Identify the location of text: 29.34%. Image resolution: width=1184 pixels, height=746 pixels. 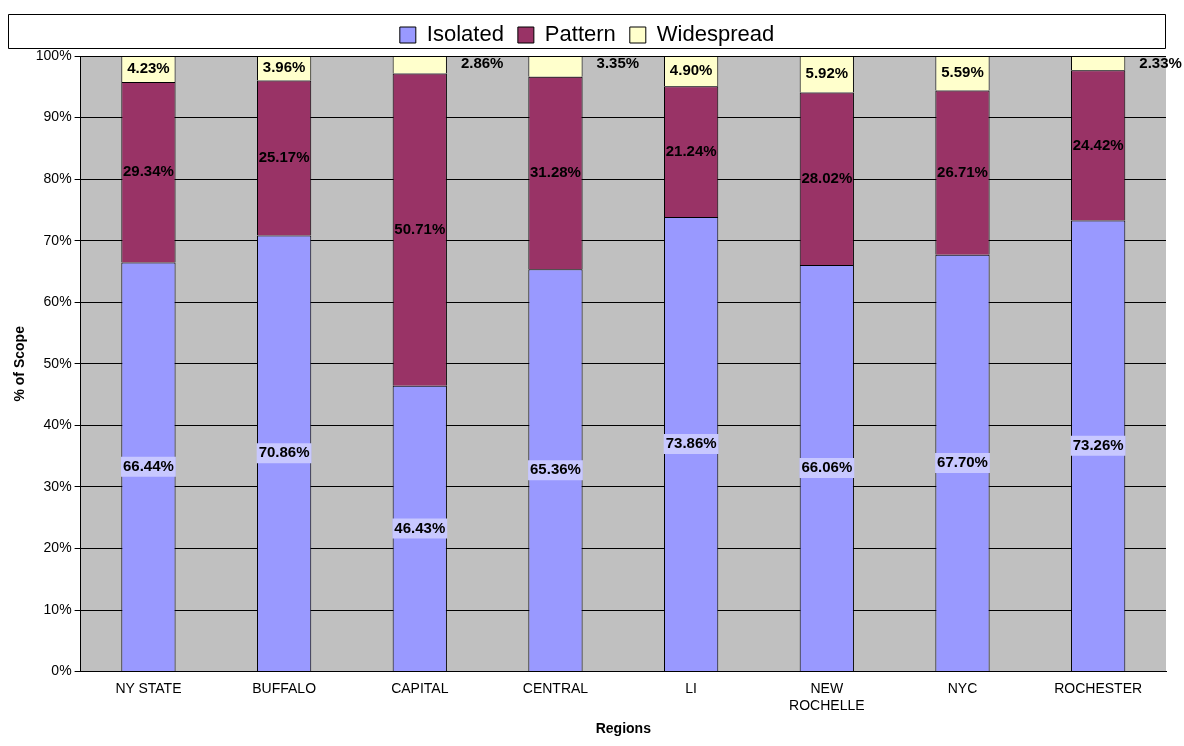
(148, 171).